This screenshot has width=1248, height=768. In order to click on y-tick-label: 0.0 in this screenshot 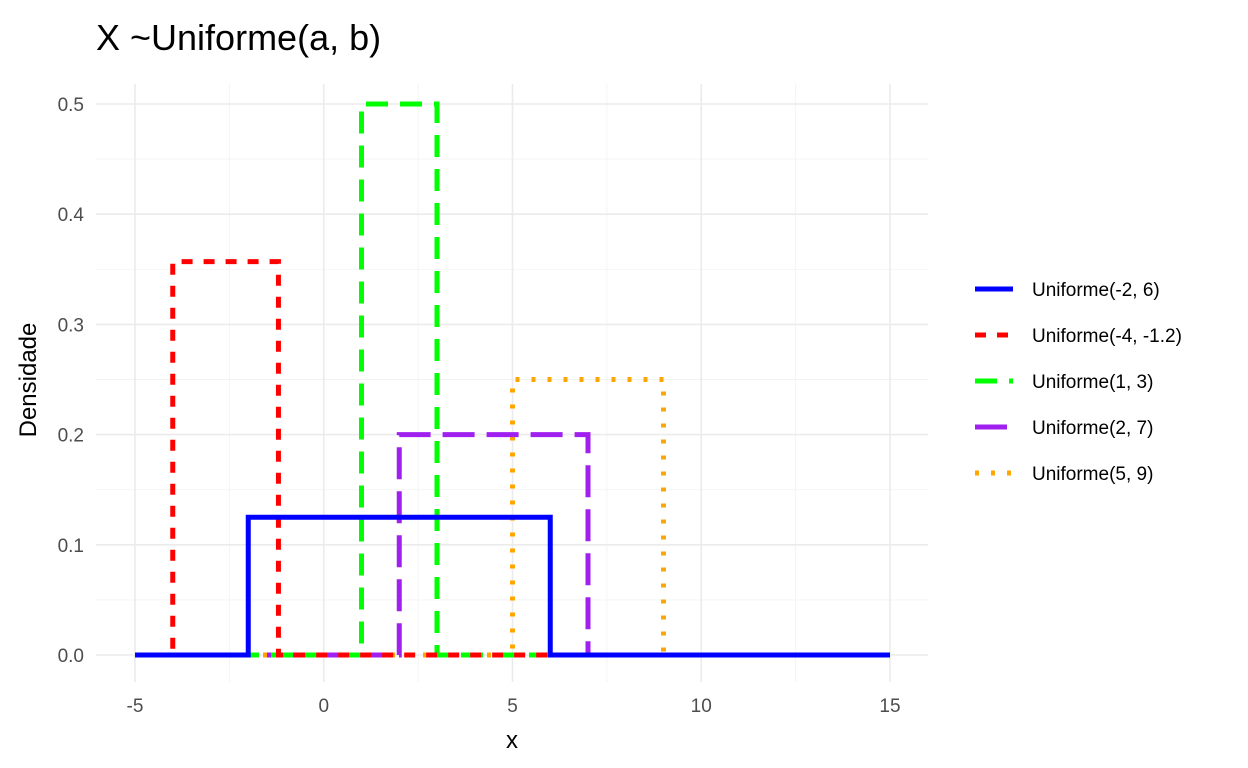, I will do `click(71, 656)`.